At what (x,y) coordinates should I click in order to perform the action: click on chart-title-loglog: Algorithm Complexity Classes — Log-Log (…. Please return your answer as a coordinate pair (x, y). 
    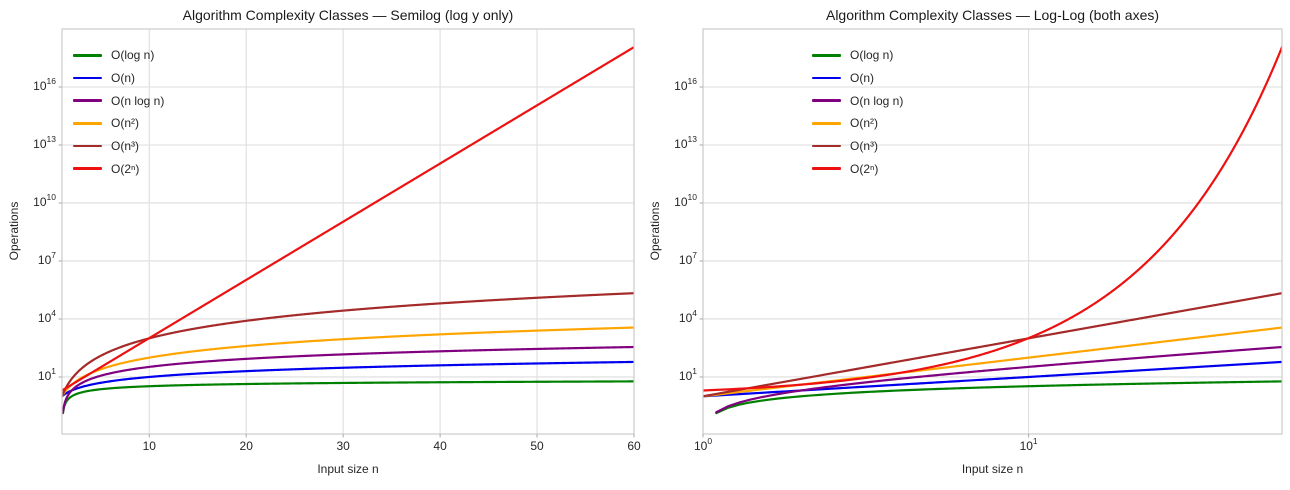
    Looking at the image, I should click on (992, 15).